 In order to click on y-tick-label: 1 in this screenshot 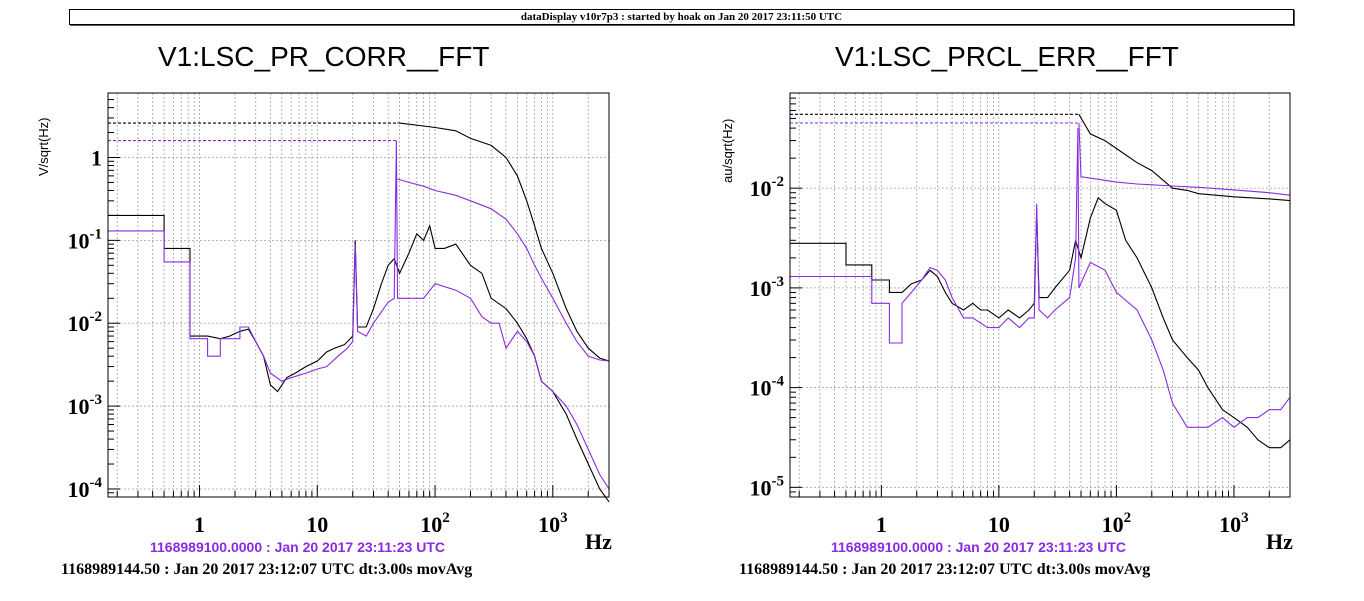, I will do `click(96, 157)`.